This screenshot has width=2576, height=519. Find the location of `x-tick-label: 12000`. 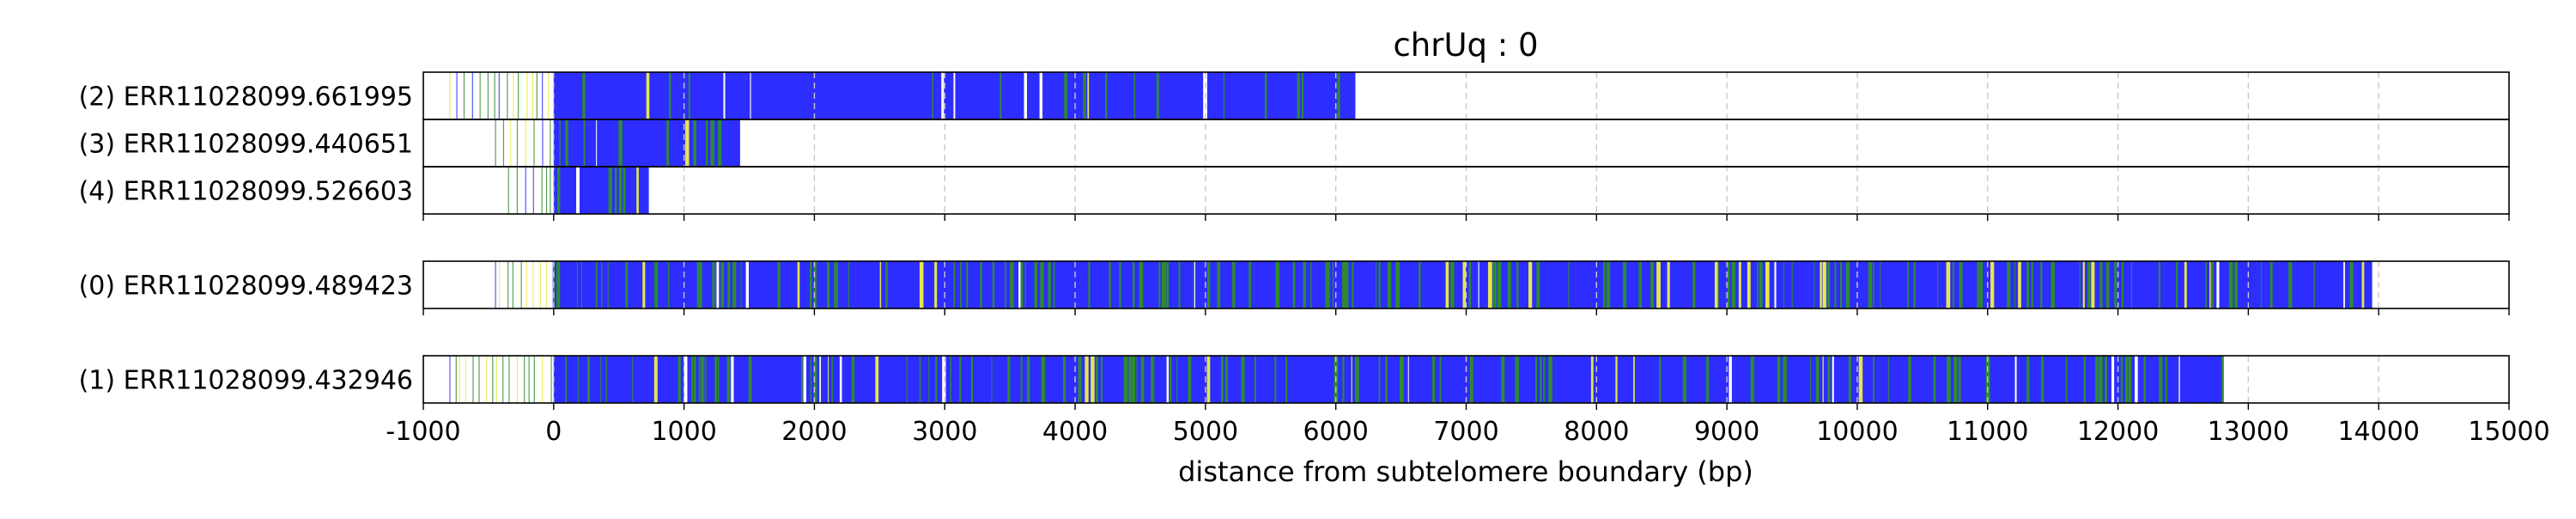

x-tick-label: 12000 is located at coordinates (2118, 432).